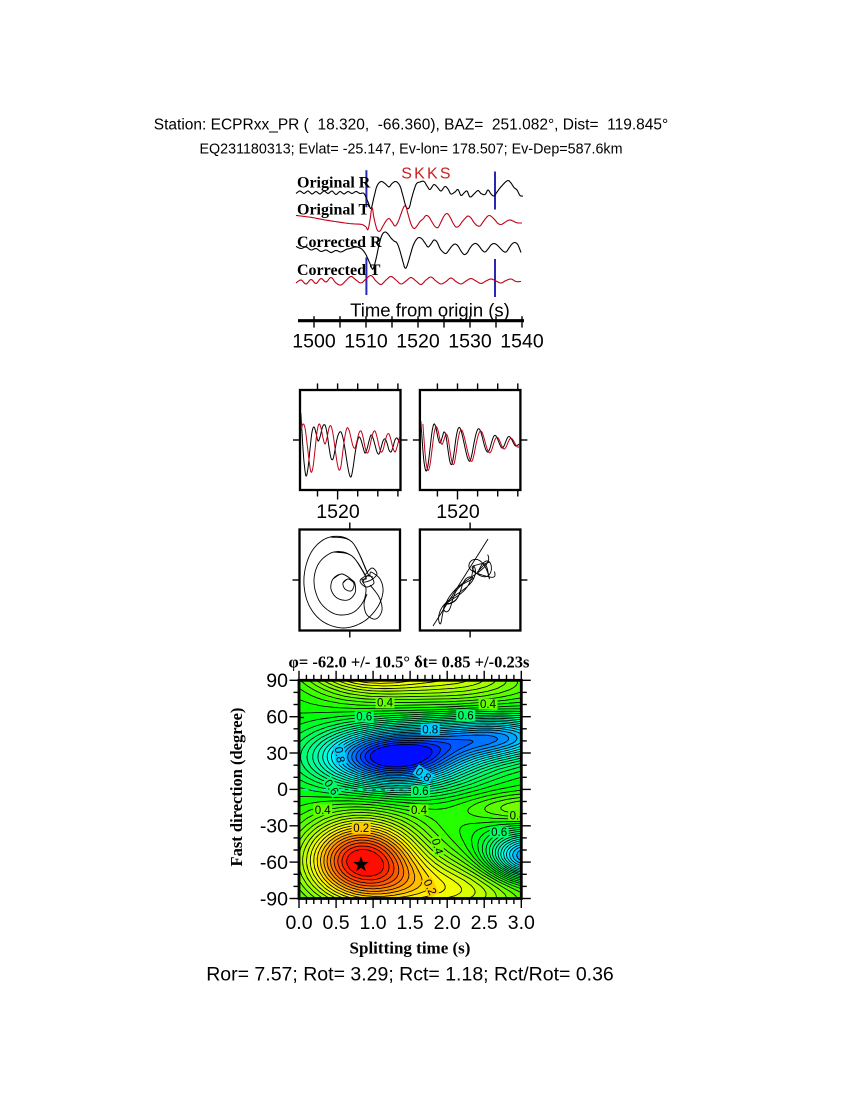 Image resolution: width=850 pixels, height=1100 pixels. Describe the element at coordinates (274, 863) in the screenshot. I see `svg-text: -60` at that location.